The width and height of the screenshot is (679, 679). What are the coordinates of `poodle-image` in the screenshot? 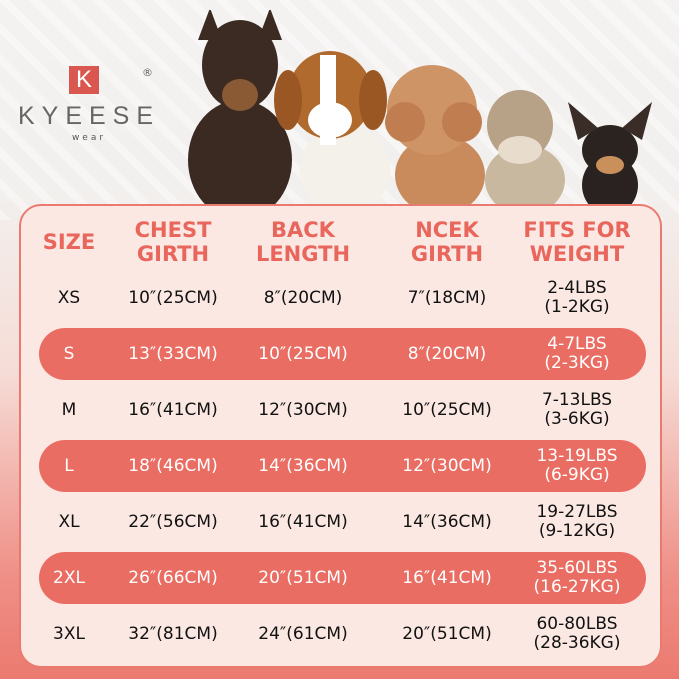 It's located at (435, 137).